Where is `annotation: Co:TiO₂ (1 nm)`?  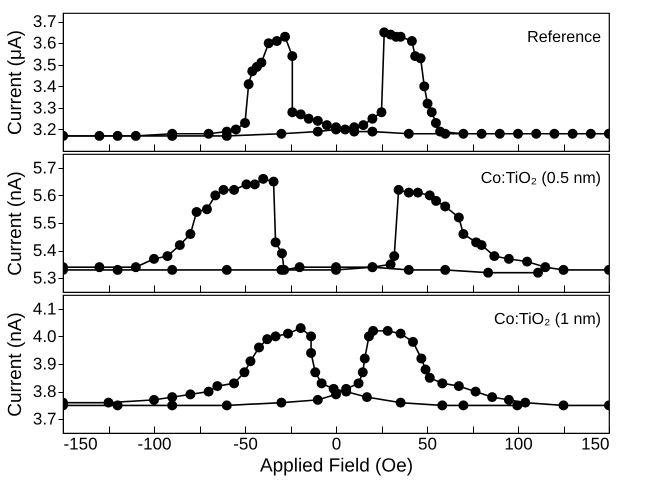
annotation: Co:TiO₂ (1 nm) is located at coordinates (547, 319).